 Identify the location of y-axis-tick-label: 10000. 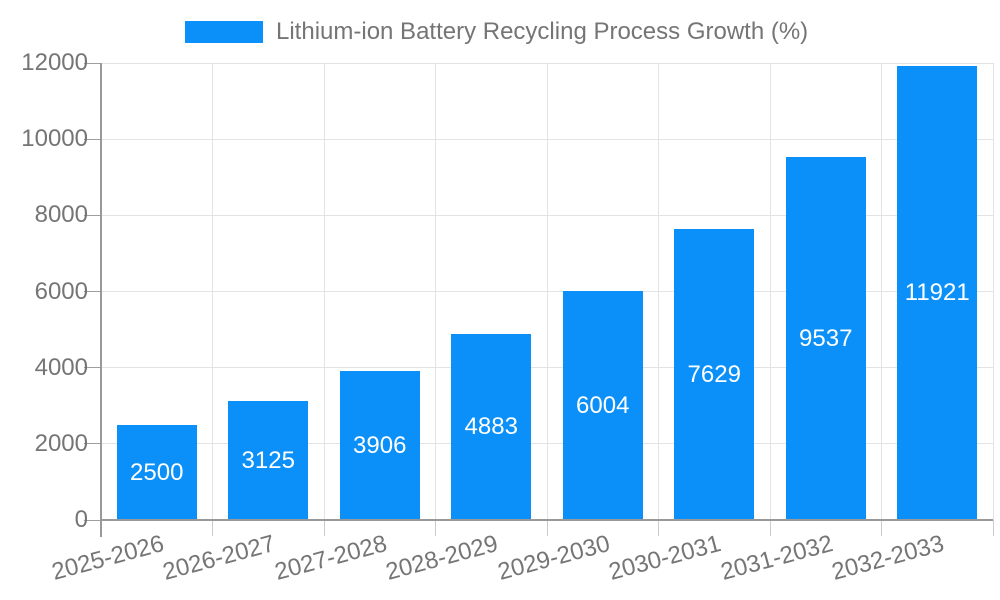
(54, 139).